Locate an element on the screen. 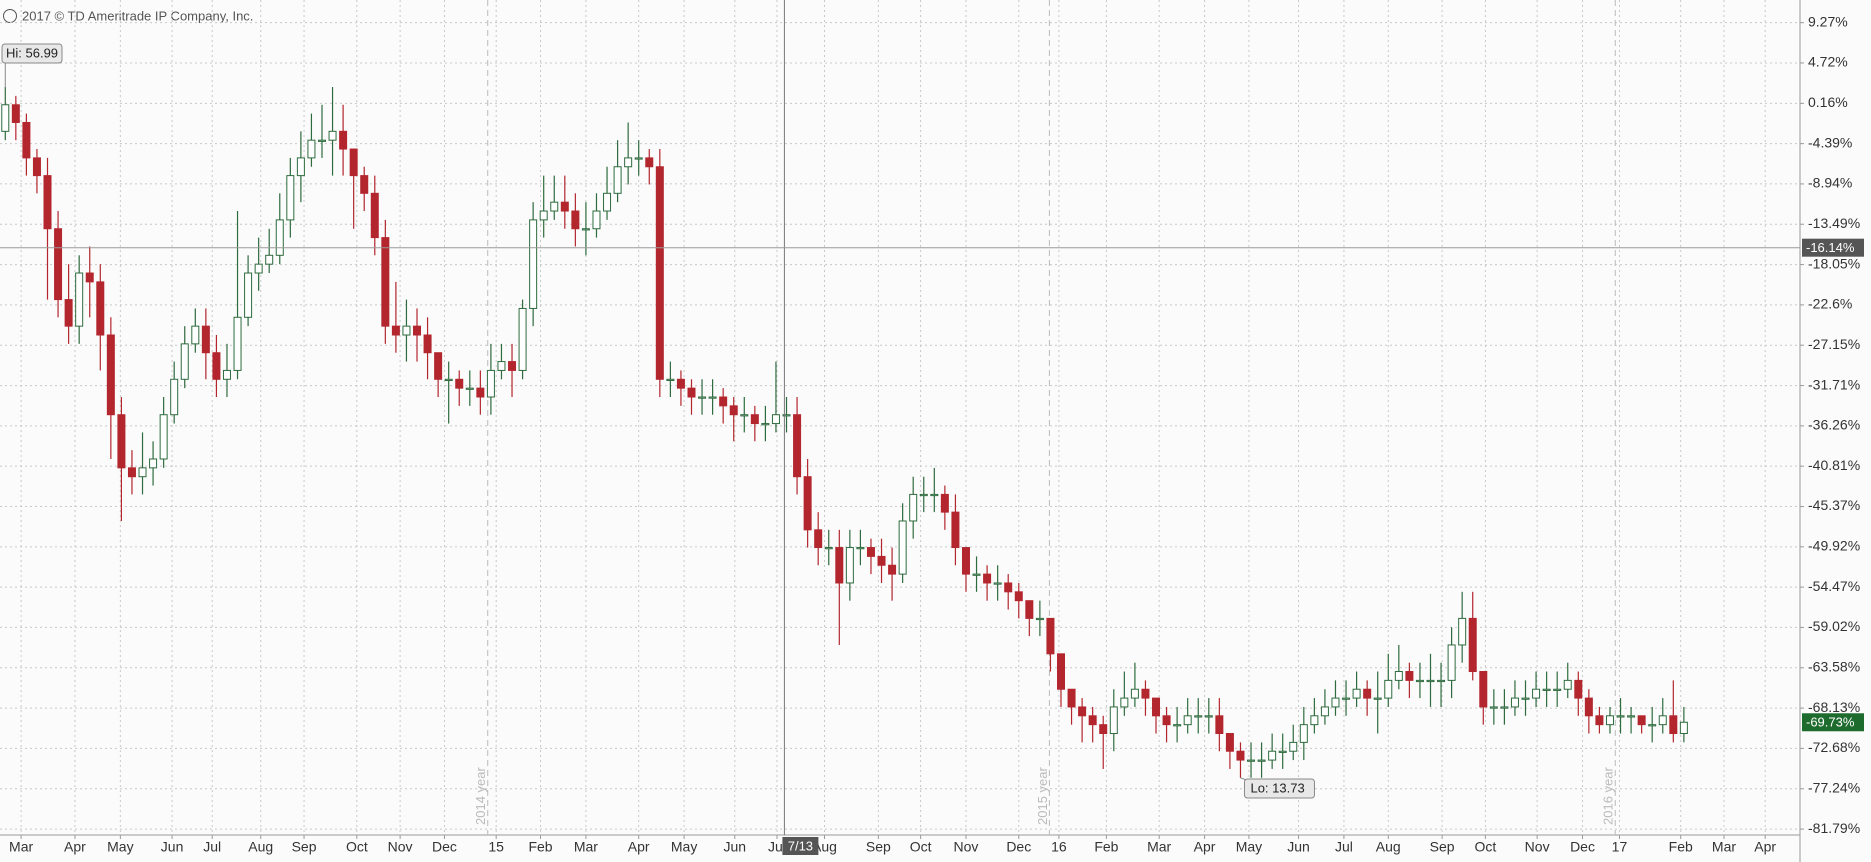 The image size is (1871, 862). x-tick-label: 15 is located at coordinates (496, 847).